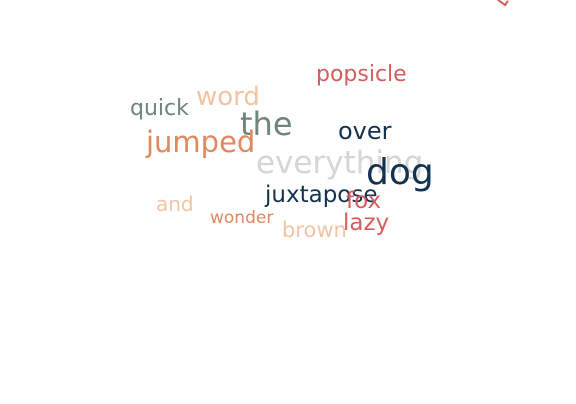 This screenshot has height=404, width=576. What do you see at coordinates (361, 74) in the screenshot?
I see `word-popsicle: popsicle` at bounding box center [361, 74].